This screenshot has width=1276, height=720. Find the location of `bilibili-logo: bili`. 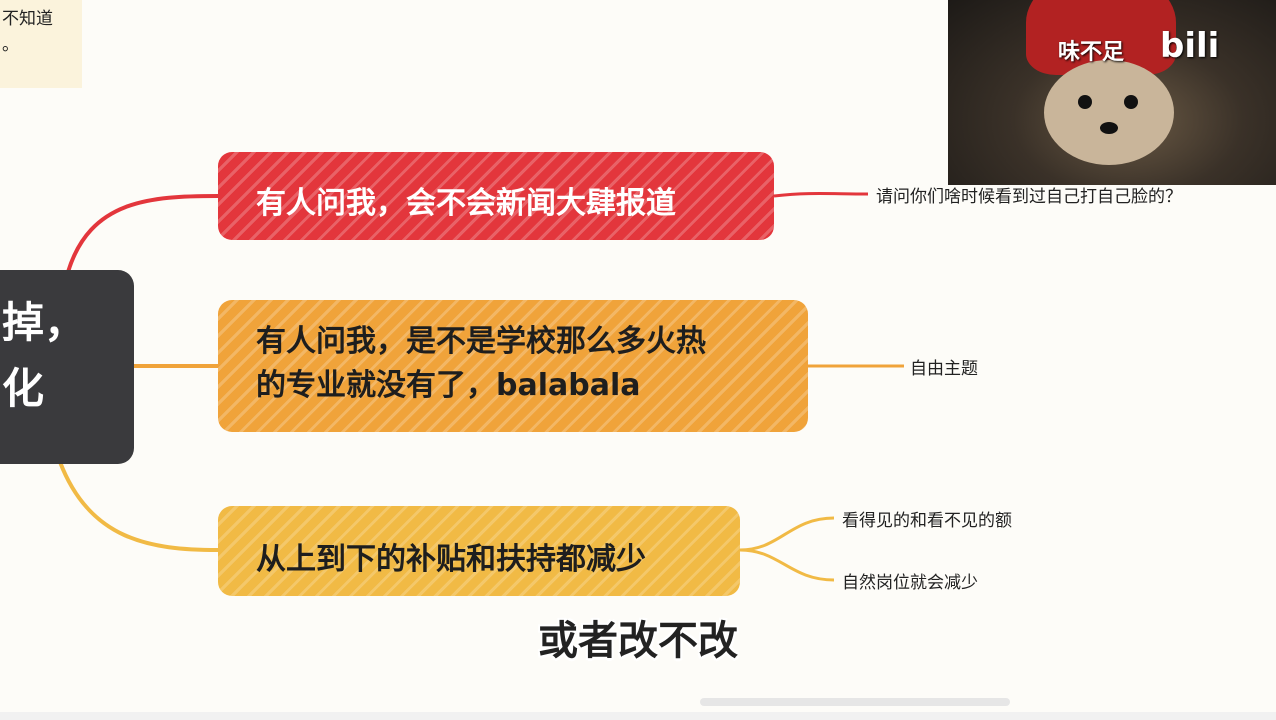

bilibili-logo: bili is located at coordinates (1190, 46).